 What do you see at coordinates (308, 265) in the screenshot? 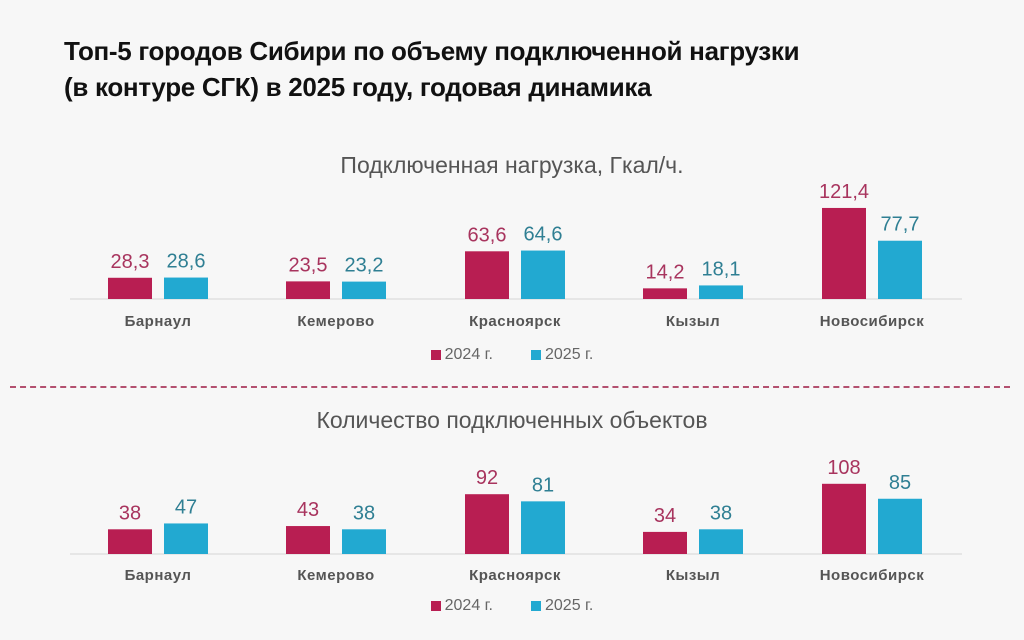
I see `value-label-2024-1: 23,5` at bounding box center [308, 265].